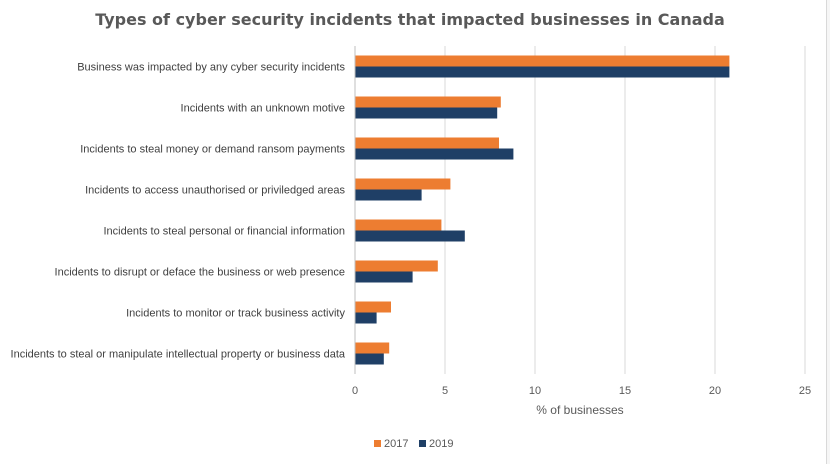  I want to click on x-tick-labels: 0 5 10 15 20 25, so click(581, 391).